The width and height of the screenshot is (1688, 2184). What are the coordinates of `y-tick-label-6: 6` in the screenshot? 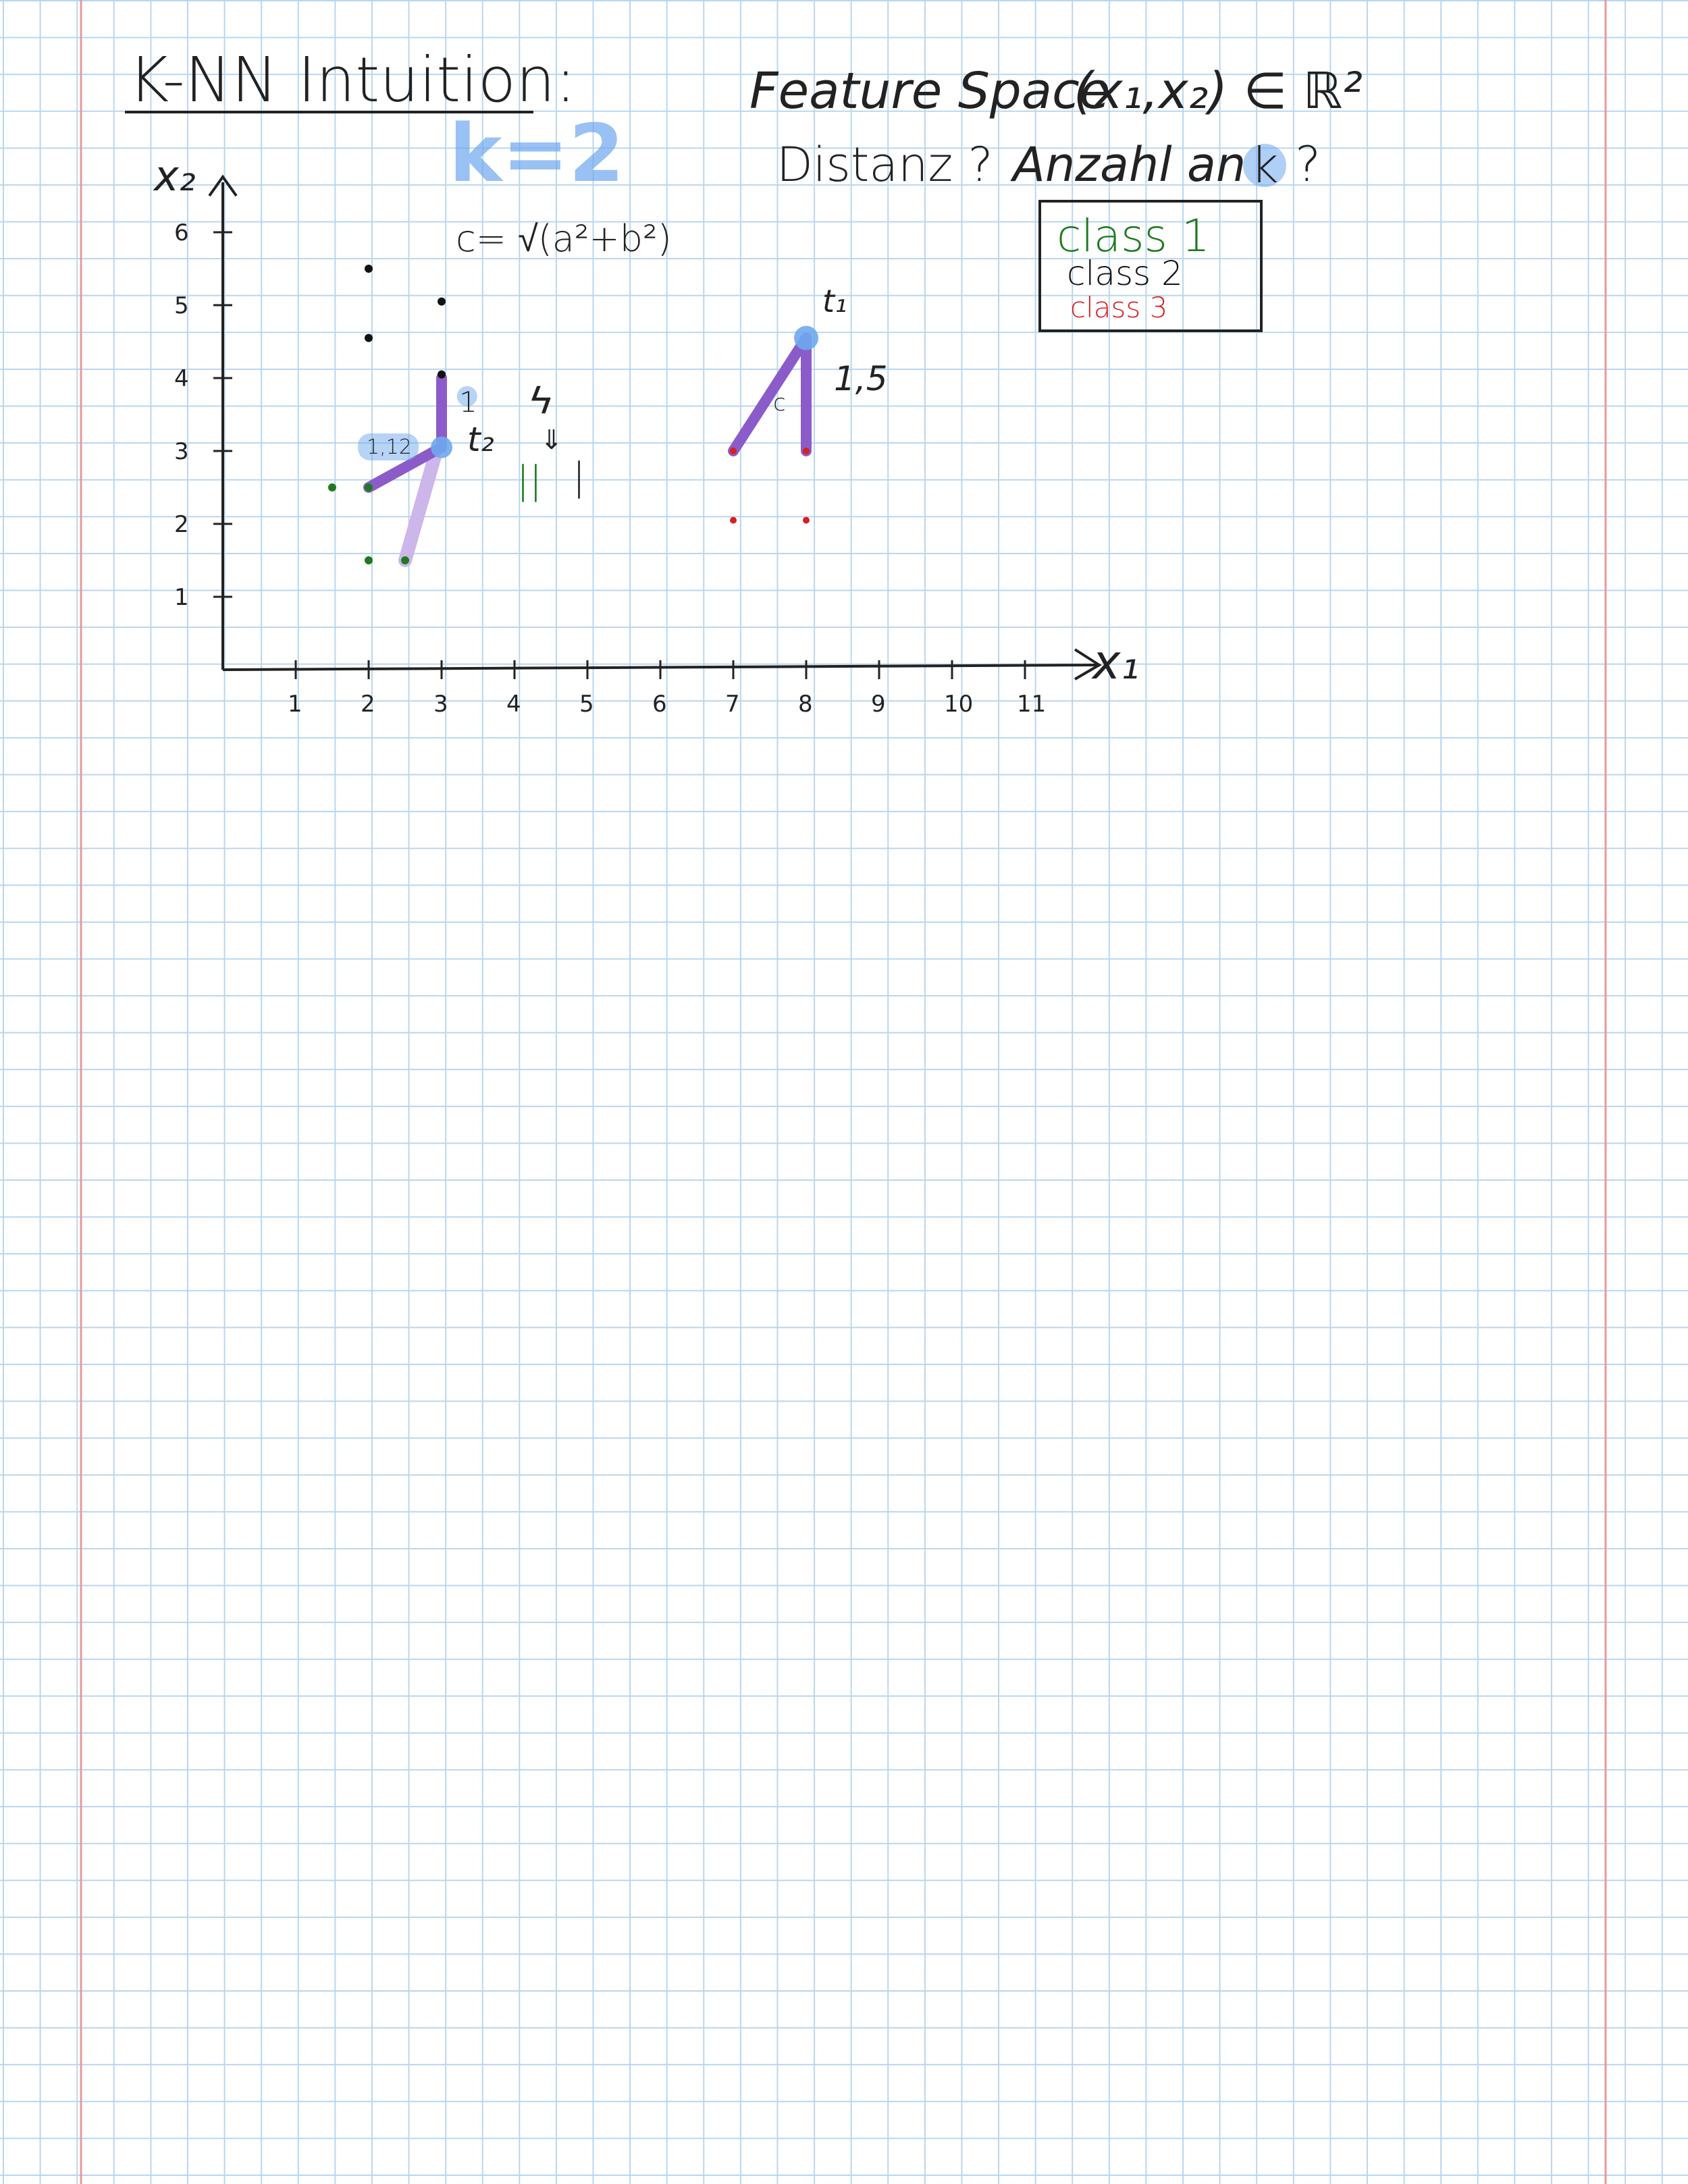 It's located at (181, 232).